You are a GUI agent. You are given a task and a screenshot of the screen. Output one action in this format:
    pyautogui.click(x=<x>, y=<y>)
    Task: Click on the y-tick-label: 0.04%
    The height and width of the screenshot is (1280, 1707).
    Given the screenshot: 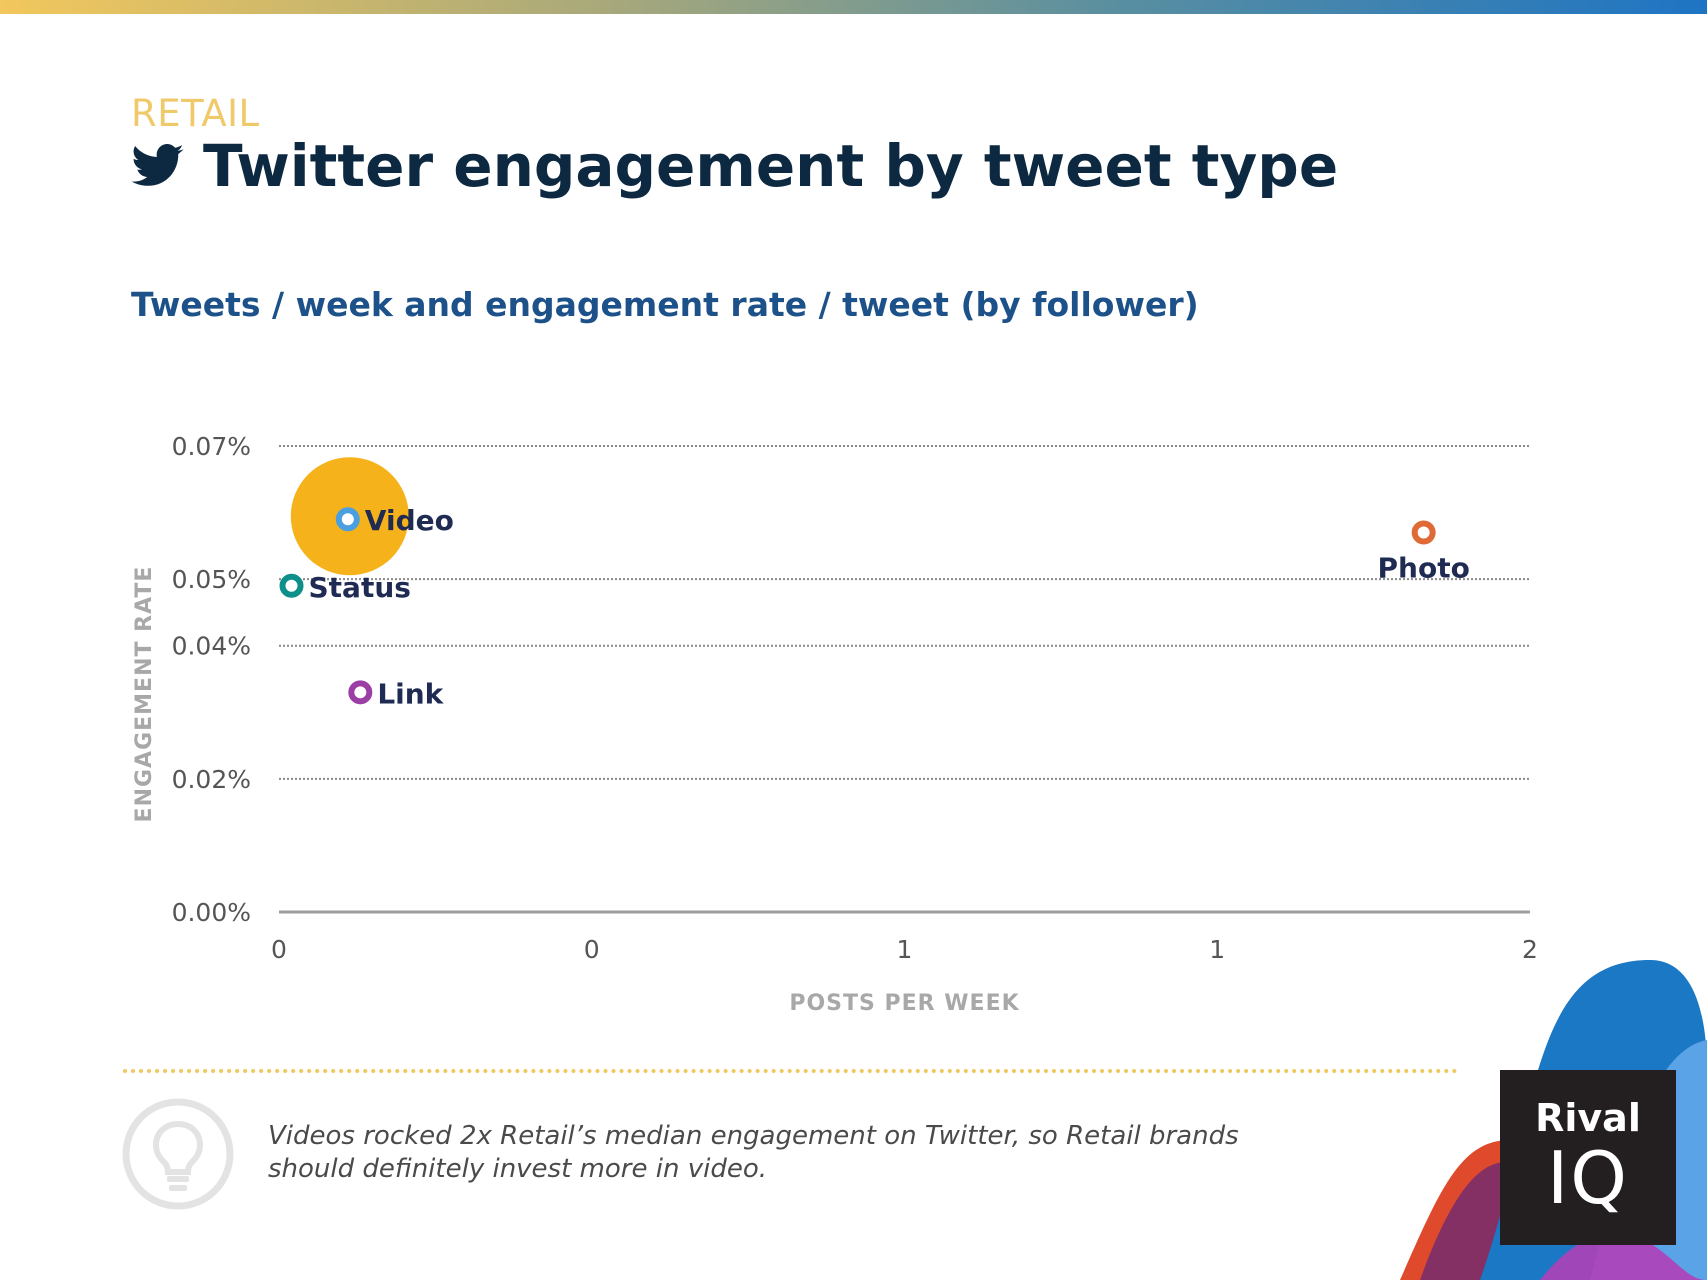 What is the action you would take?
    pyautogui.click(x=211, y=646)
    